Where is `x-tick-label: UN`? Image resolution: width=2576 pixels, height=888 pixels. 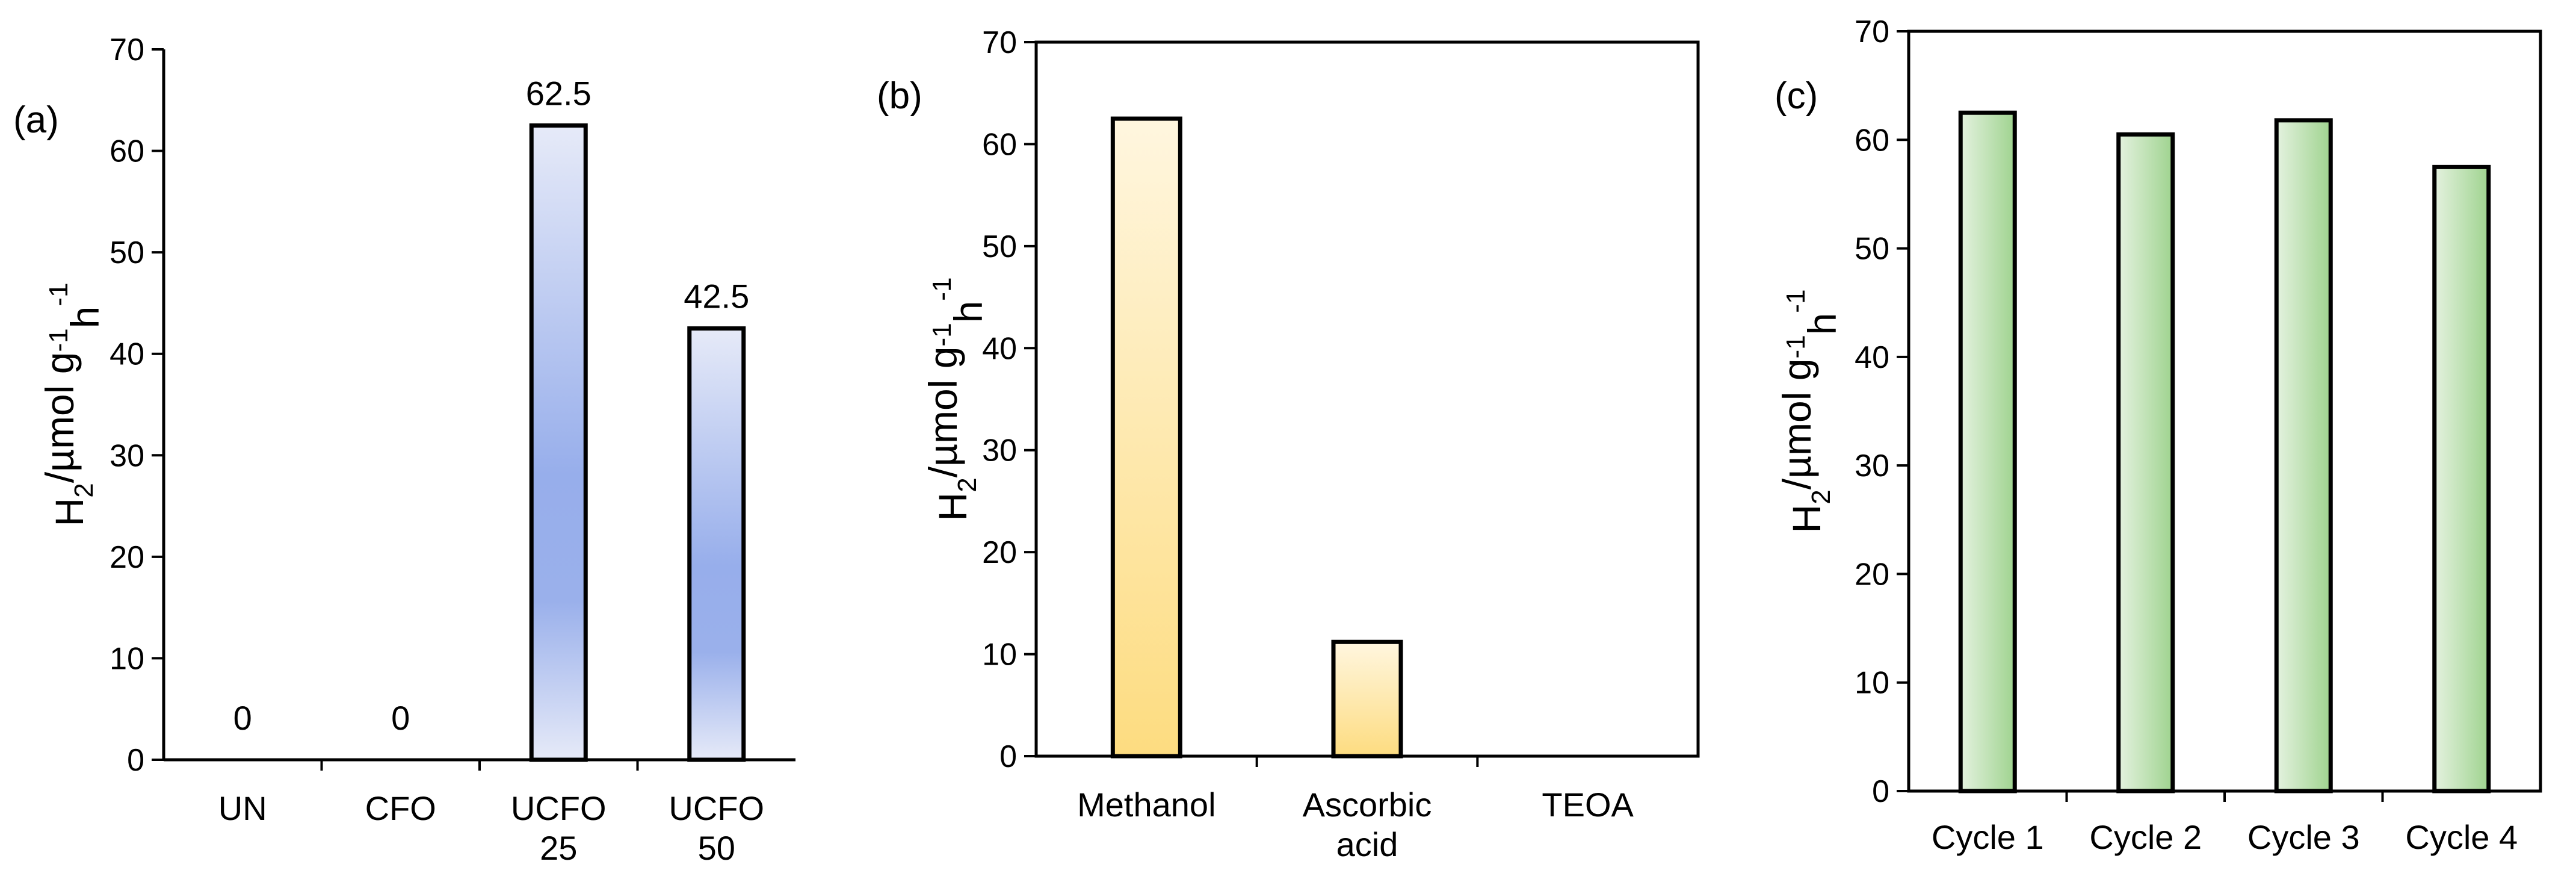
x-tick-label: UN is located at coordinates (242, 808).